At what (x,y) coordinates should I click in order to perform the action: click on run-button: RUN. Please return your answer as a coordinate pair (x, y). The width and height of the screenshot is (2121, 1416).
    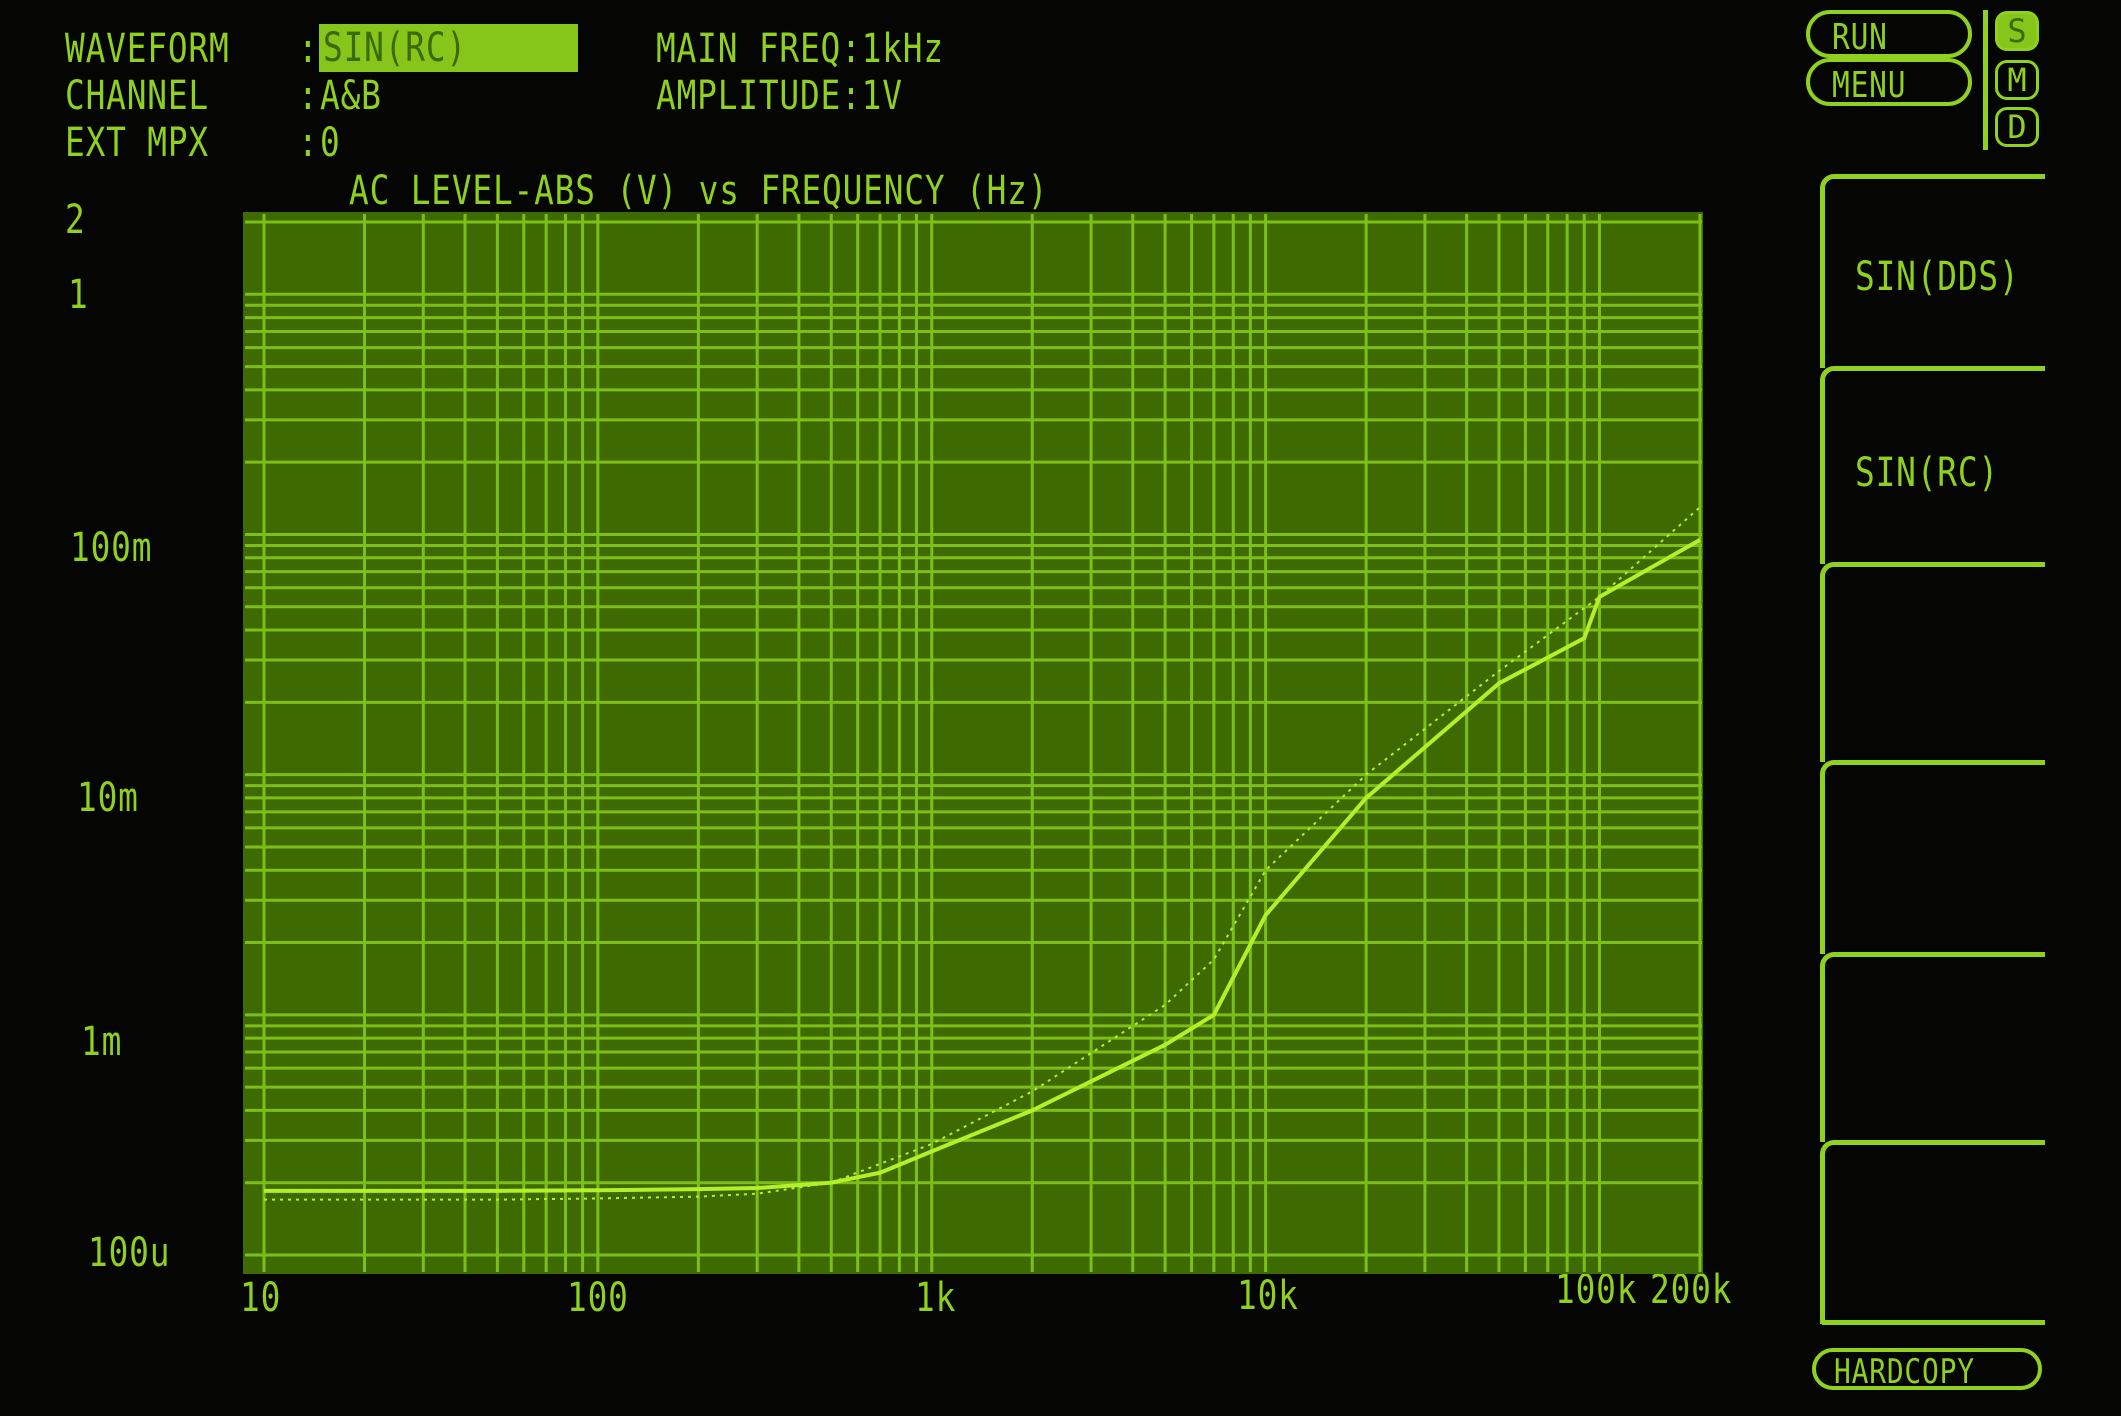
    Looking at the image, I should click on (1889, 34).